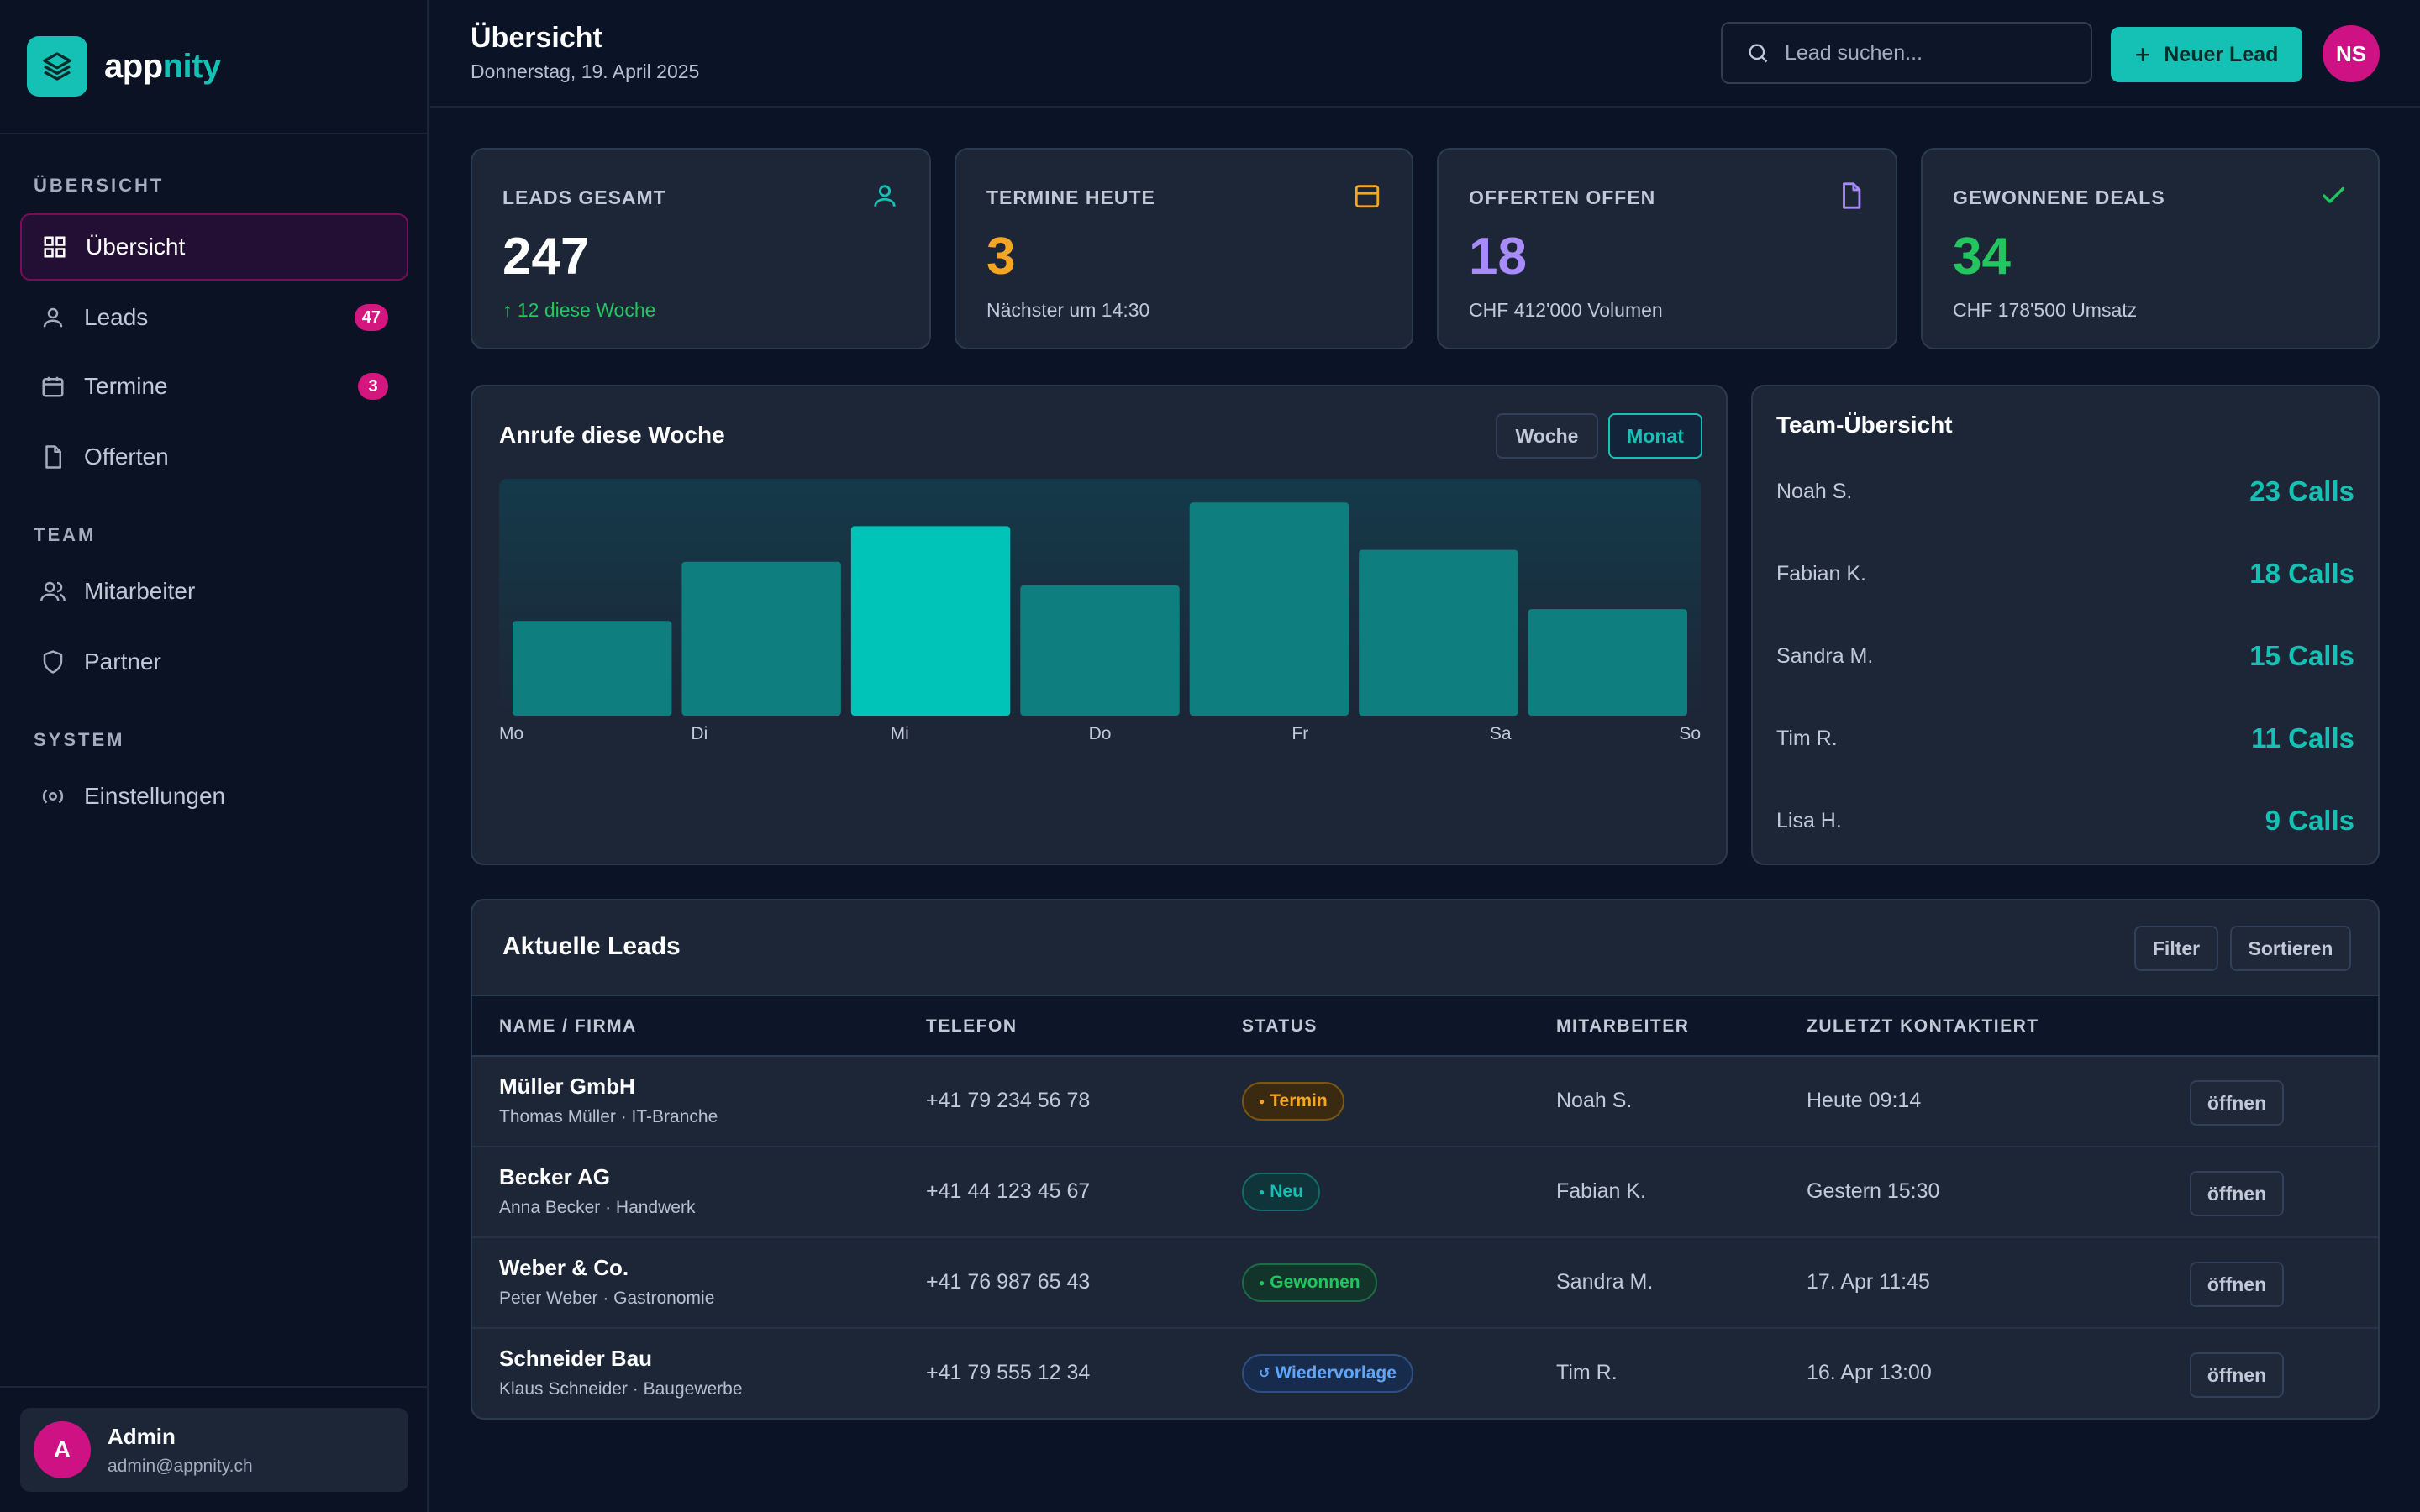 The height and width of the screenshot is (1512, 2420). I want to click on page-title: Übersicht, so click(537, 38).